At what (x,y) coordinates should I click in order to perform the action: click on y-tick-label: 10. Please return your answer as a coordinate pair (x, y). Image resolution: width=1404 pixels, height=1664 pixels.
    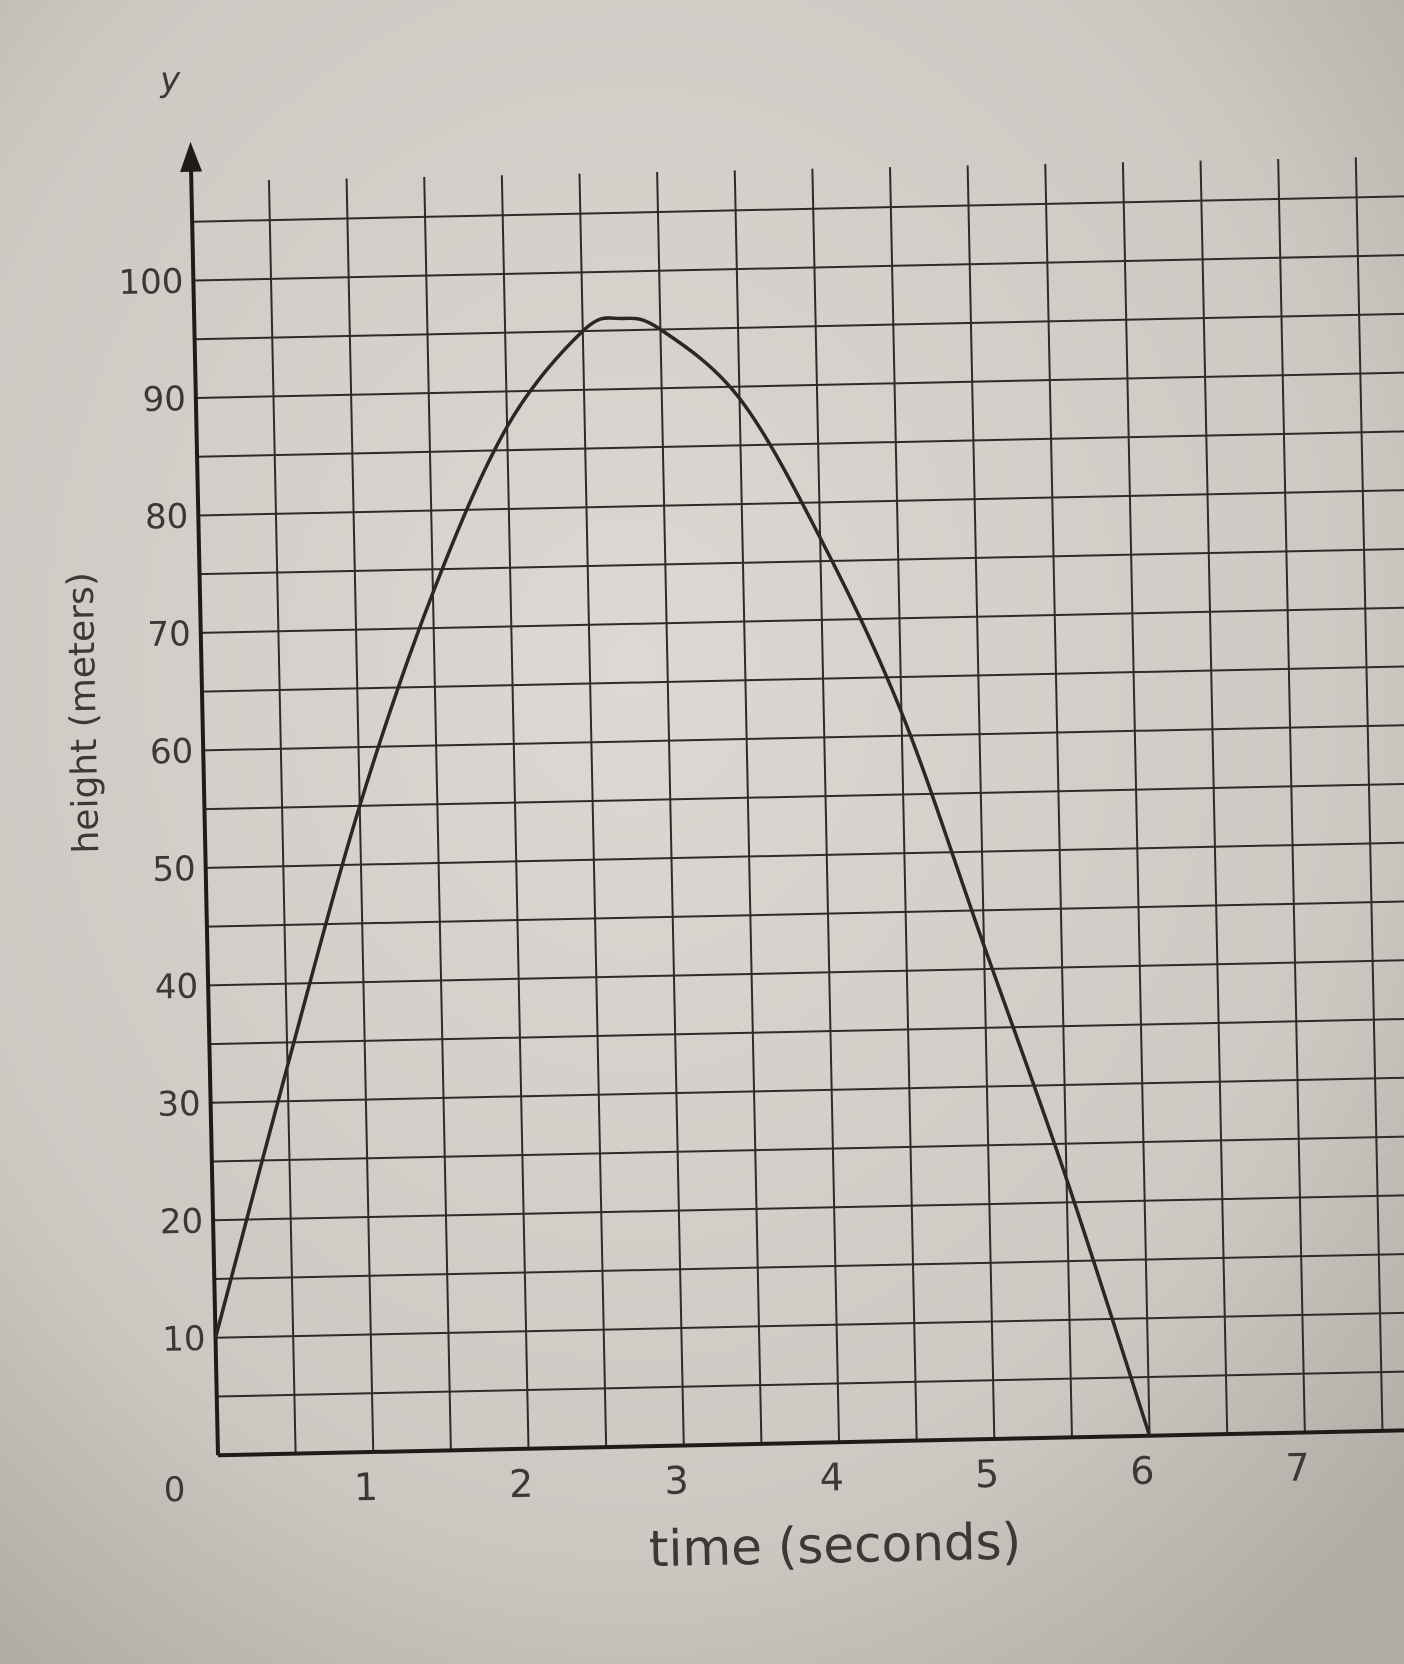
    Looking at the image, I should click on (184, 1339).